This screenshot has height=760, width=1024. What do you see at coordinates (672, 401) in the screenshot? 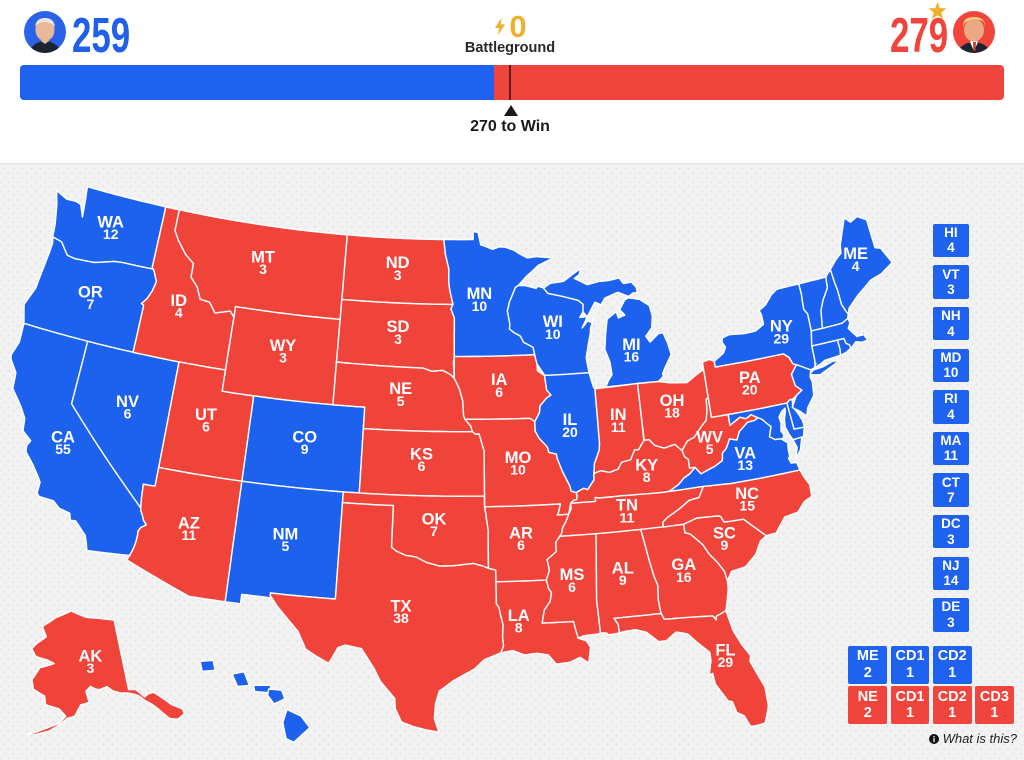
I see `svg-text: OH` at bounding box center [672, 401].